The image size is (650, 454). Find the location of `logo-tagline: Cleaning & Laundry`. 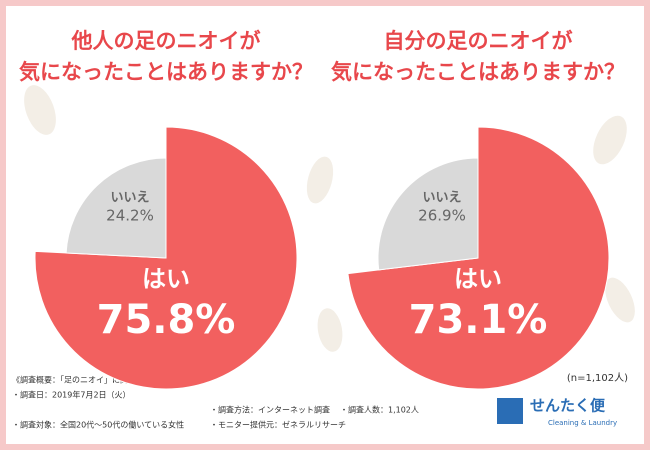

logo-tagline: Cleaning & Laundry is located at coordinates (582, 423).